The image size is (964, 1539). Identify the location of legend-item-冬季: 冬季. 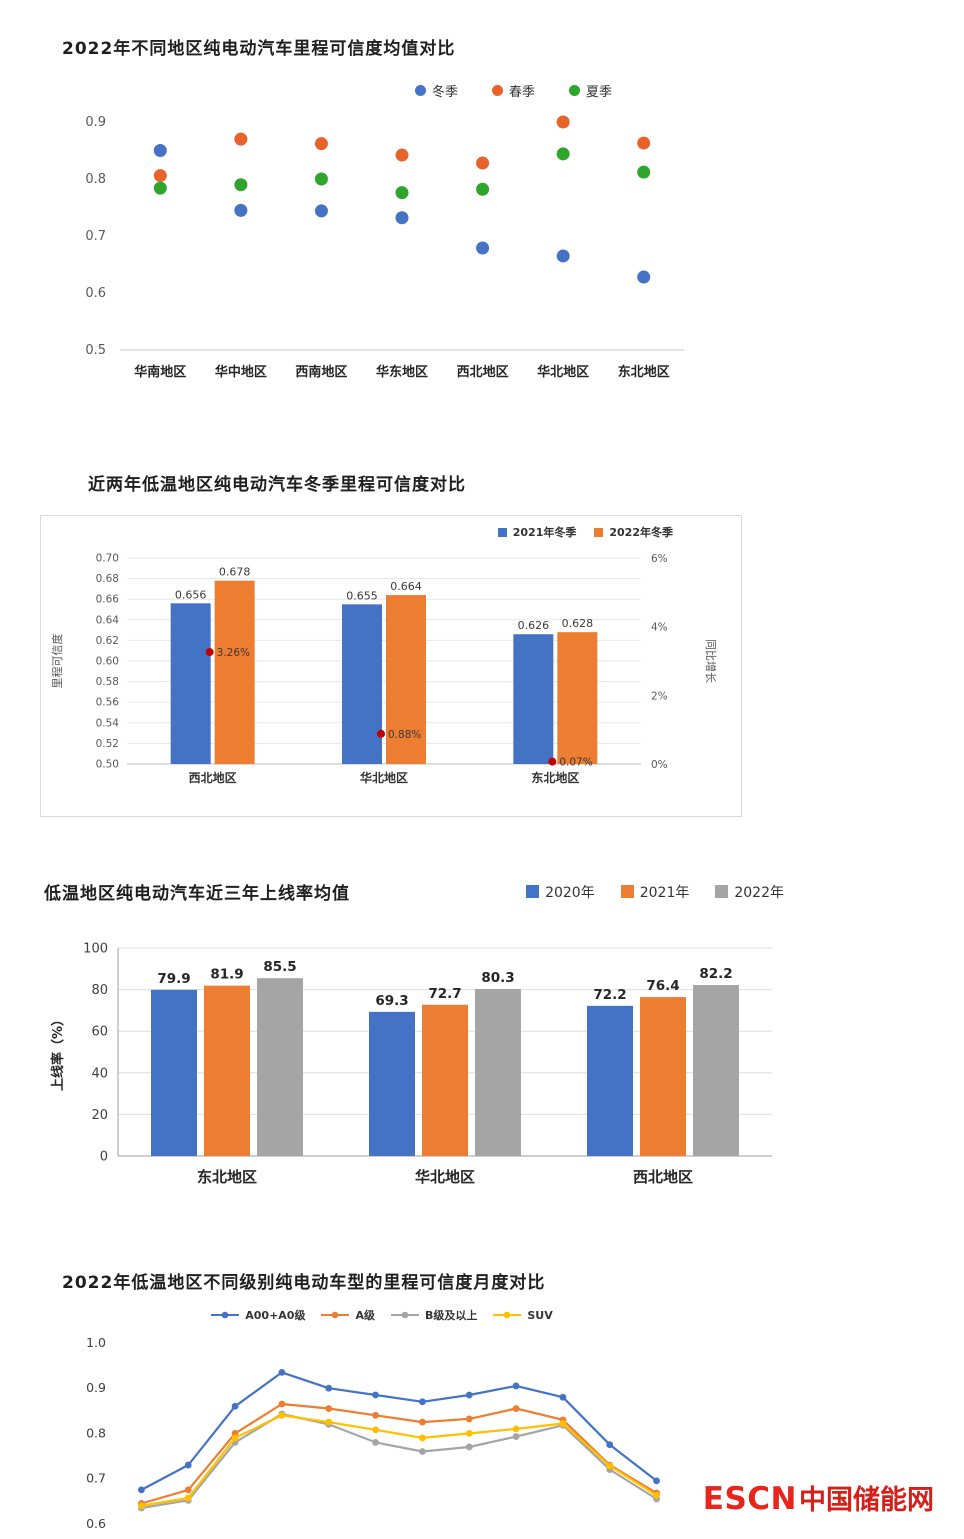
(436, 90).